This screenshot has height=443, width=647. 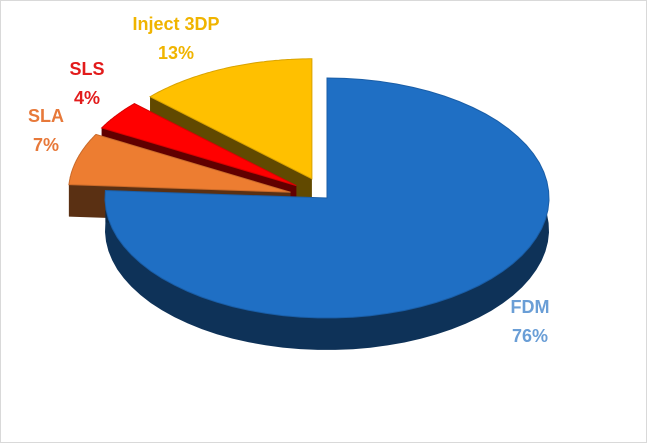 What do you see at coordinates (87, 98) in the screenshot?
I see `label-sls-pct: 4%` at bounding box center [87, 98].